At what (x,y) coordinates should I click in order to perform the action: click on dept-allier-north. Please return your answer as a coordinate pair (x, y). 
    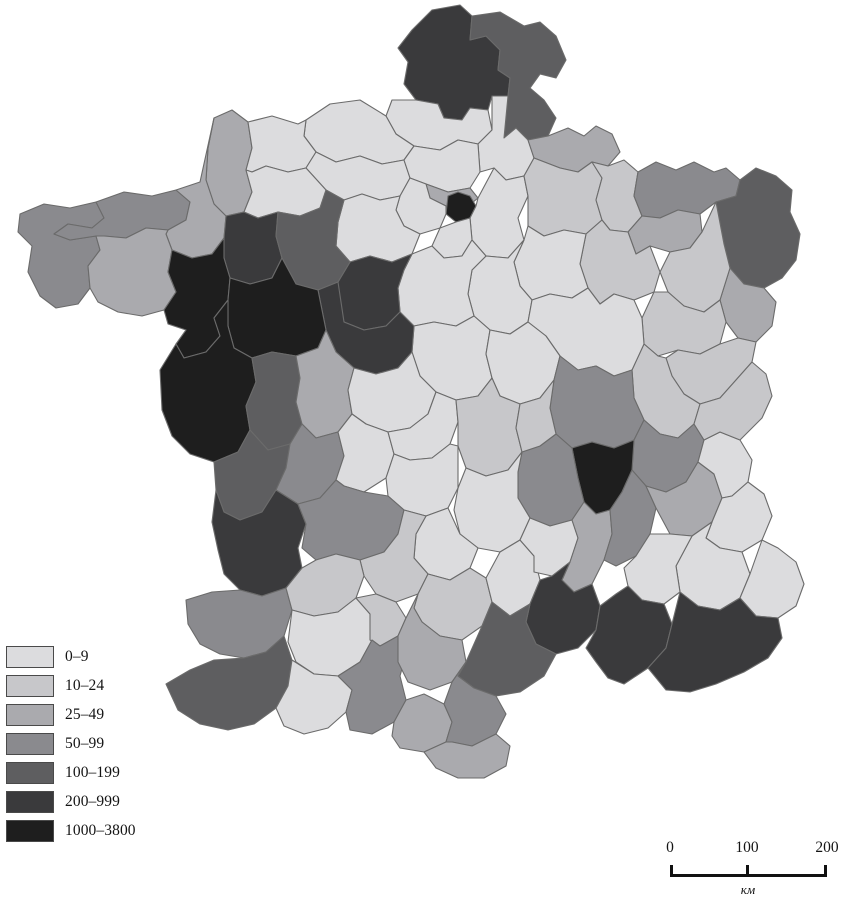
    Looking at the image, I should click on (536, 416).